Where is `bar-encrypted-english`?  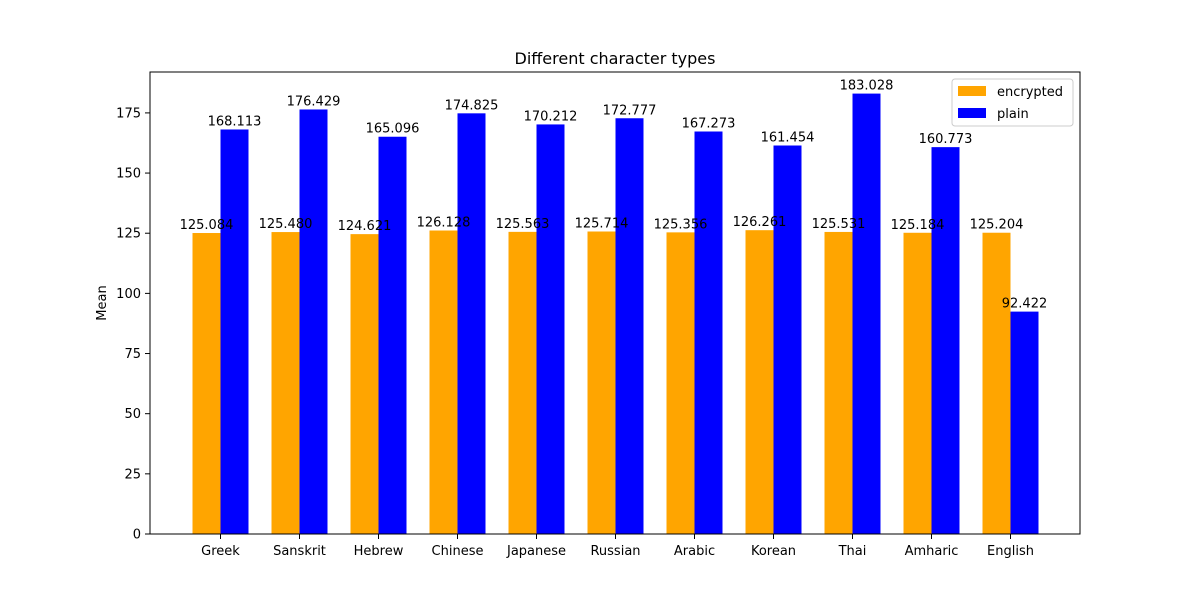 bar-encrypted-english is located at coordinates (996, 383).